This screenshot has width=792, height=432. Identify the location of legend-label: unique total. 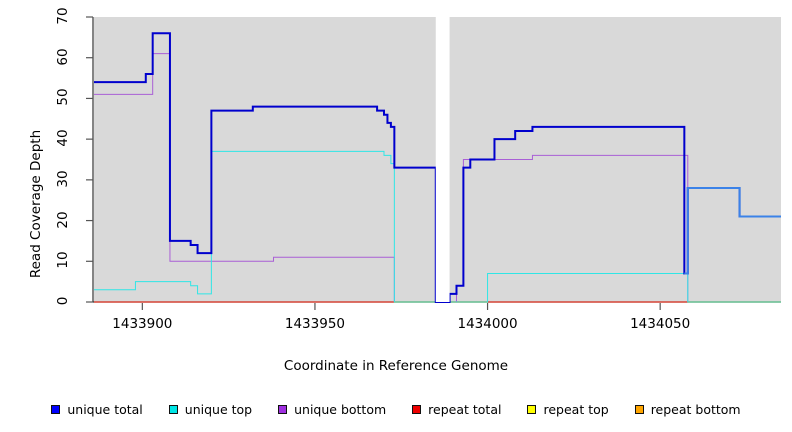
(105, 409).